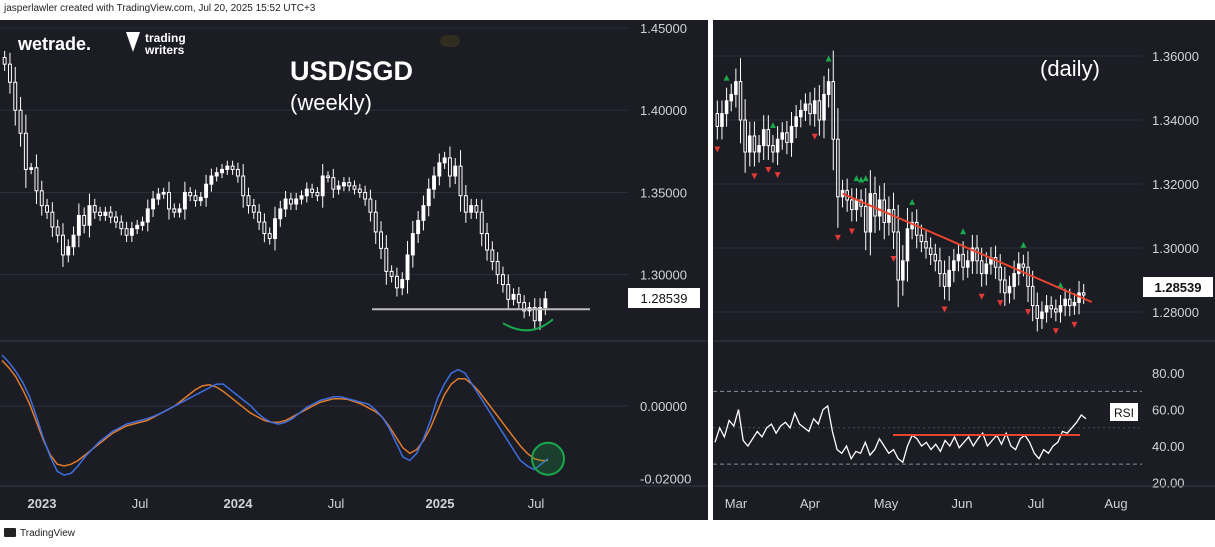  Describe the element at coordinates (351, 71) in the screenshot. I see `weekly-title: USD/SGD` at that location.